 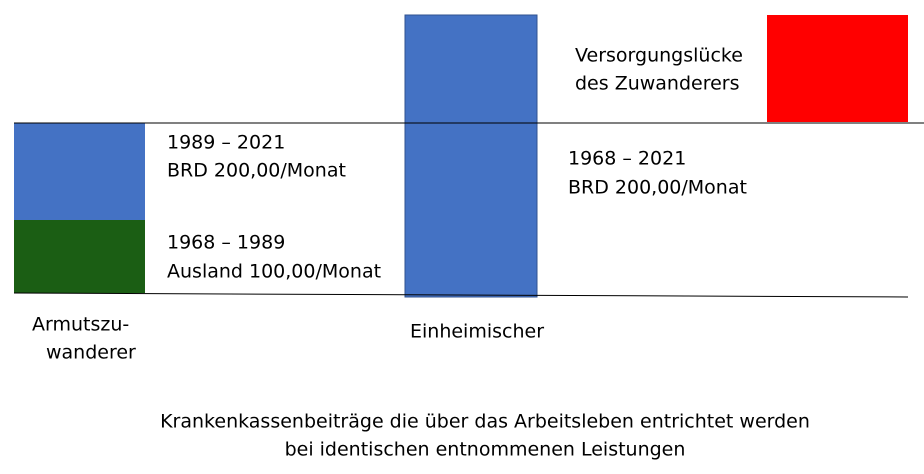 I want to click on amount-label: Ausland 100,00/Monat, so click(x=274, y=272).